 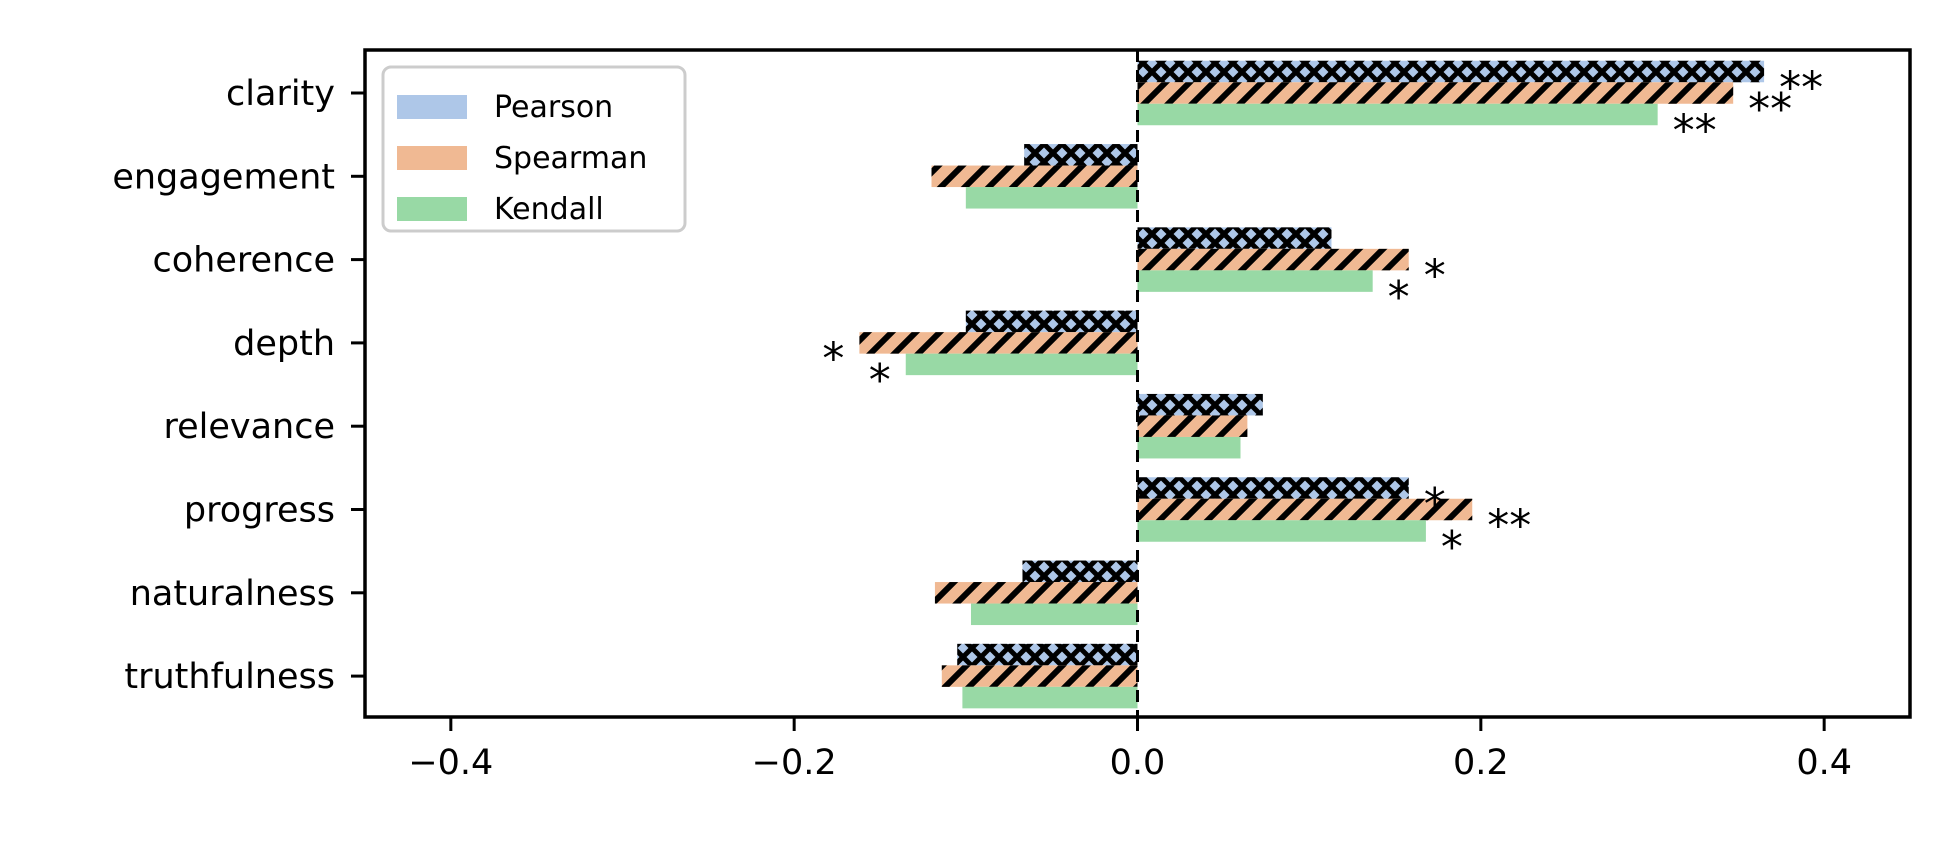 I want to click on legend-swatch-kendall, so click(x=432, y=209).